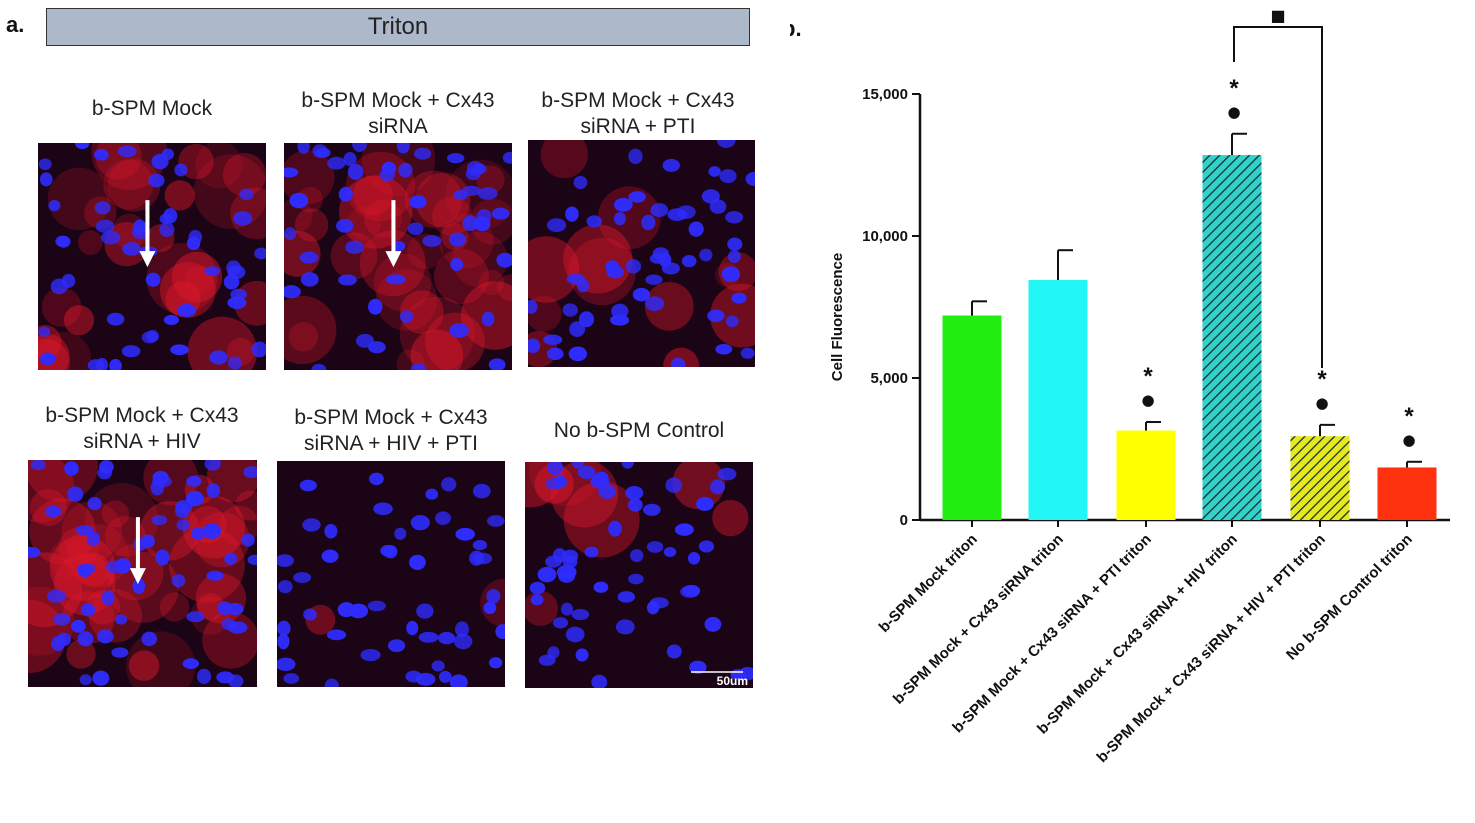  I want to click on y-tick-label: 10,000, so click(885, 236).